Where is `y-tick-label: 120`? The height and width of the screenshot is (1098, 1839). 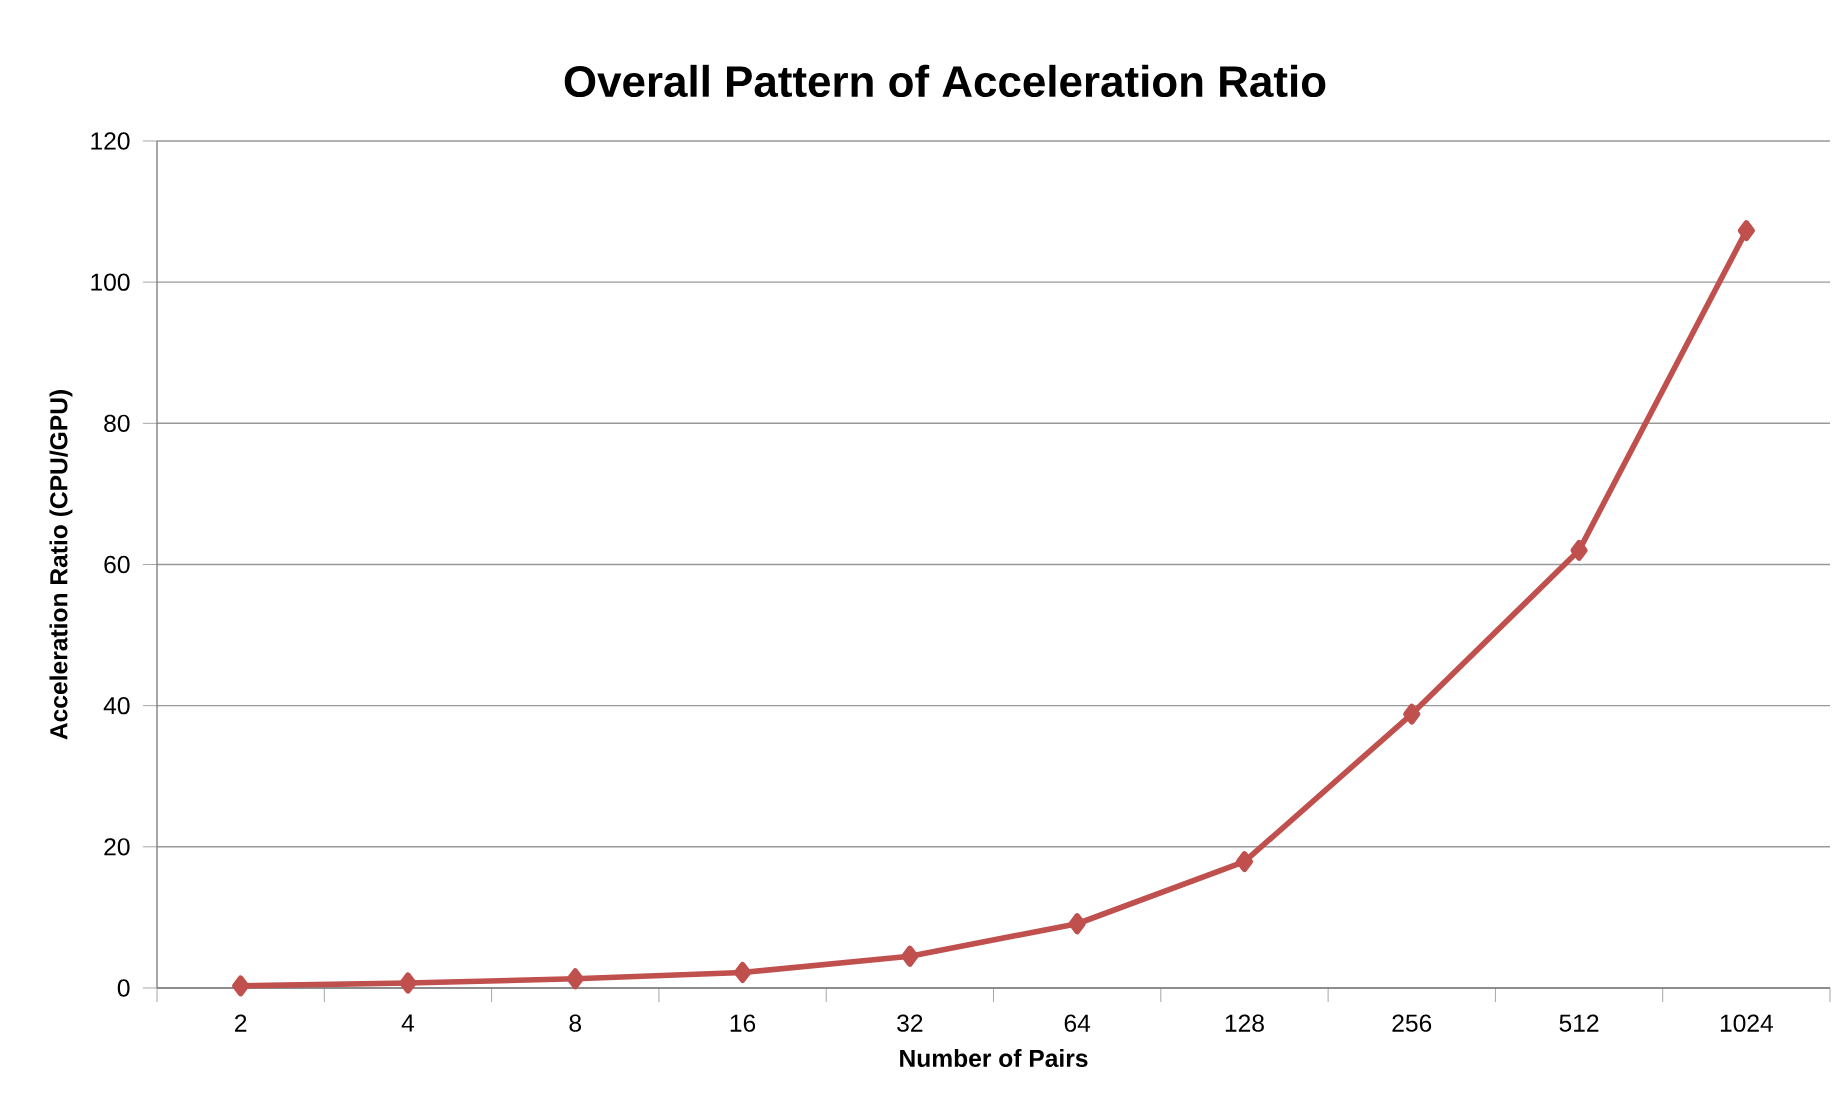
y-tick-label: 120 is located at coordinates (110, 141).